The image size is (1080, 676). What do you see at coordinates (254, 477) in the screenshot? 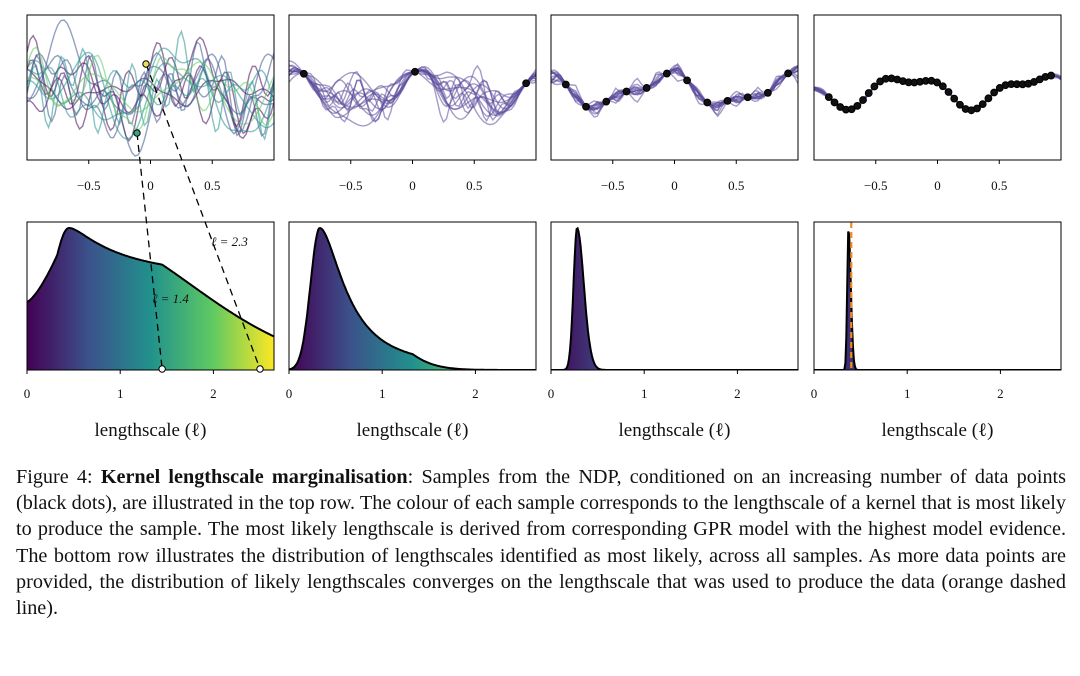
I see `caption-title: Kernel lengthscale marginalisation` at bounding box center [254, 477].